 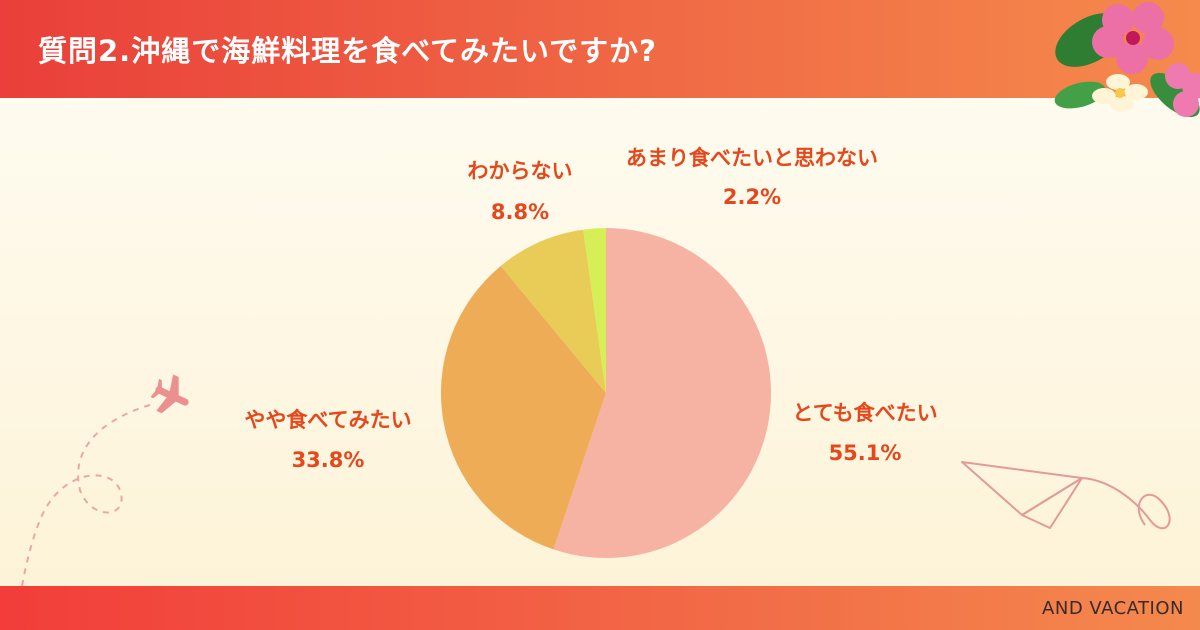 What do you see at coordinates (752, 158) in the screenshot?
I see `label-amari: あまり食べたいと思わない` at bounding box center [752, 158].